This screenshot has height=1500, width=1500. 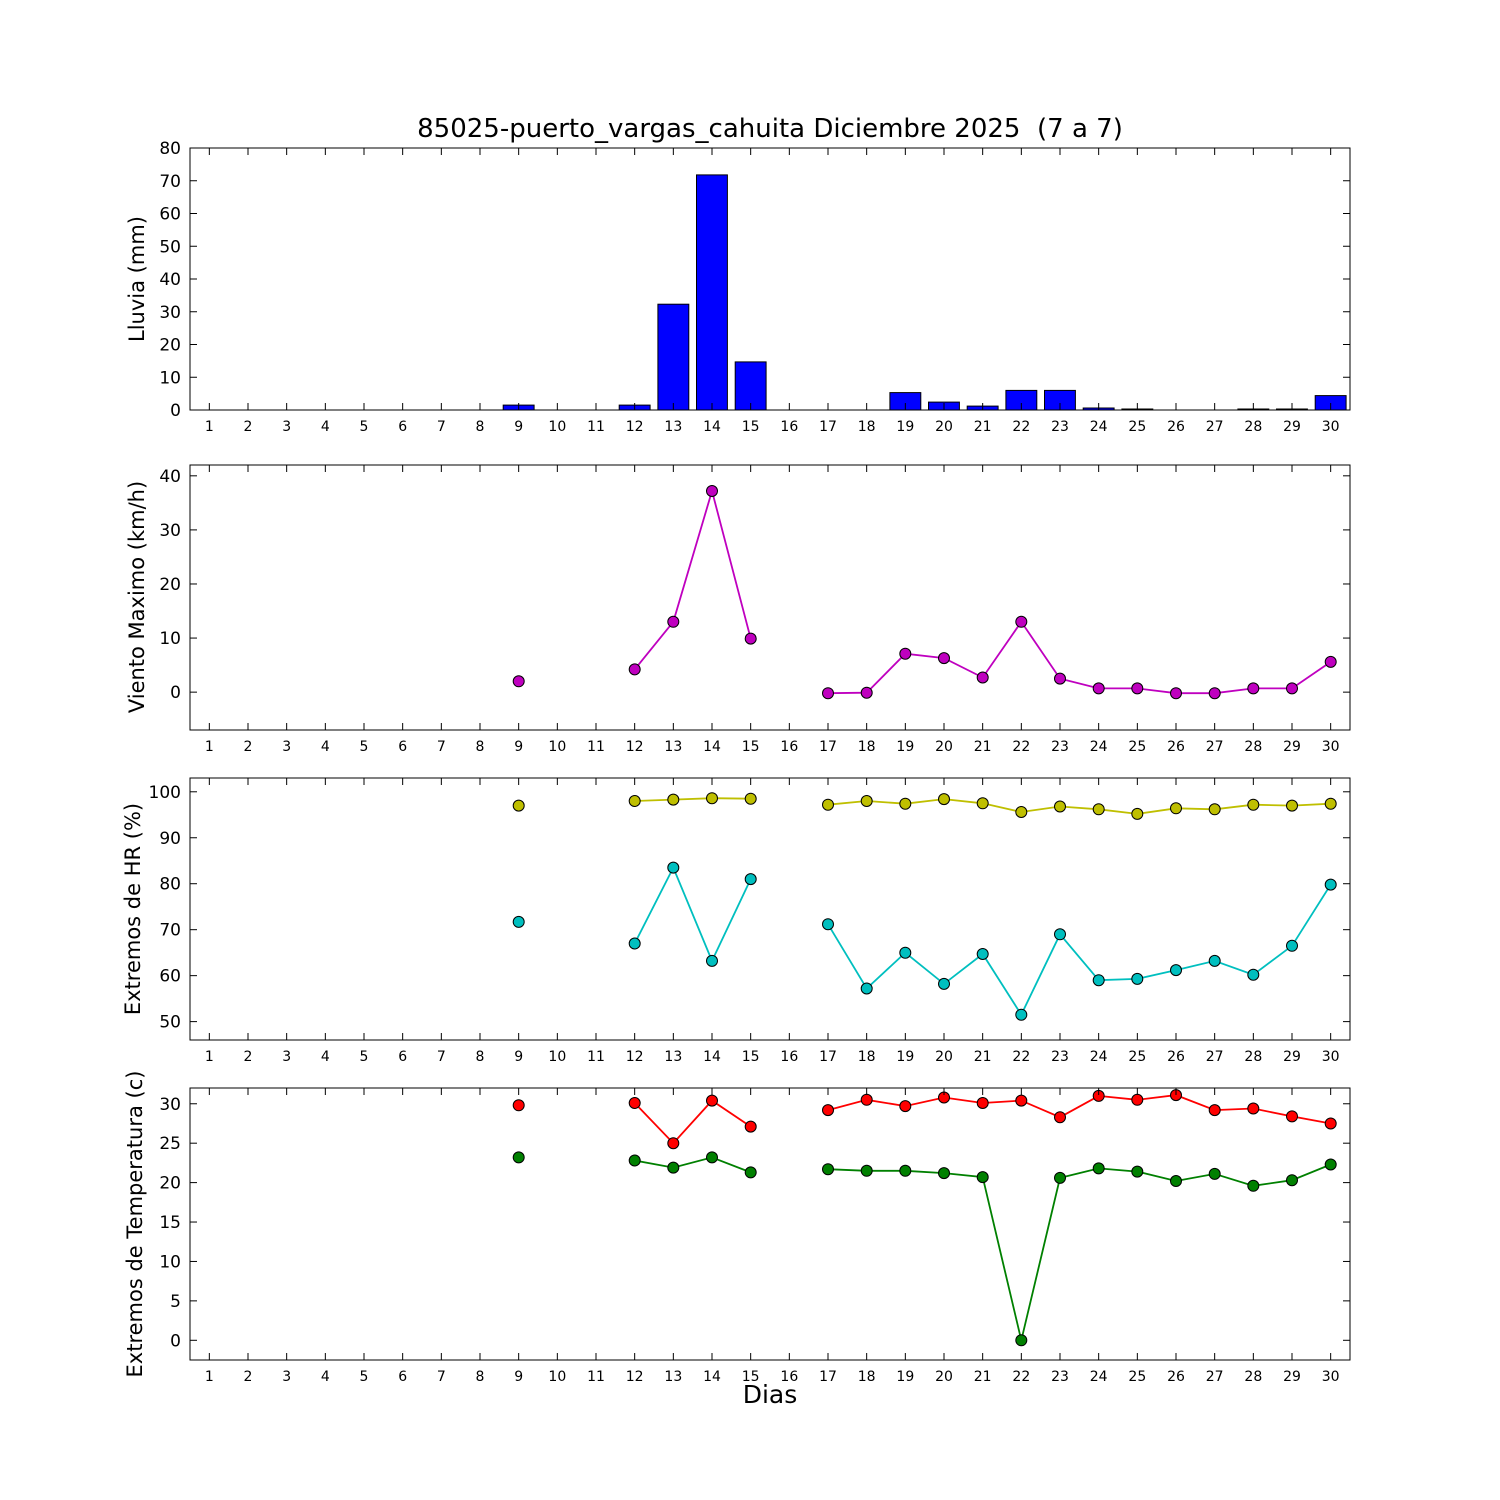 What do you see at coordinates (944, 427) in the screenshot?
I see `x-tick-label: 20` at bounding box center [944, 427].